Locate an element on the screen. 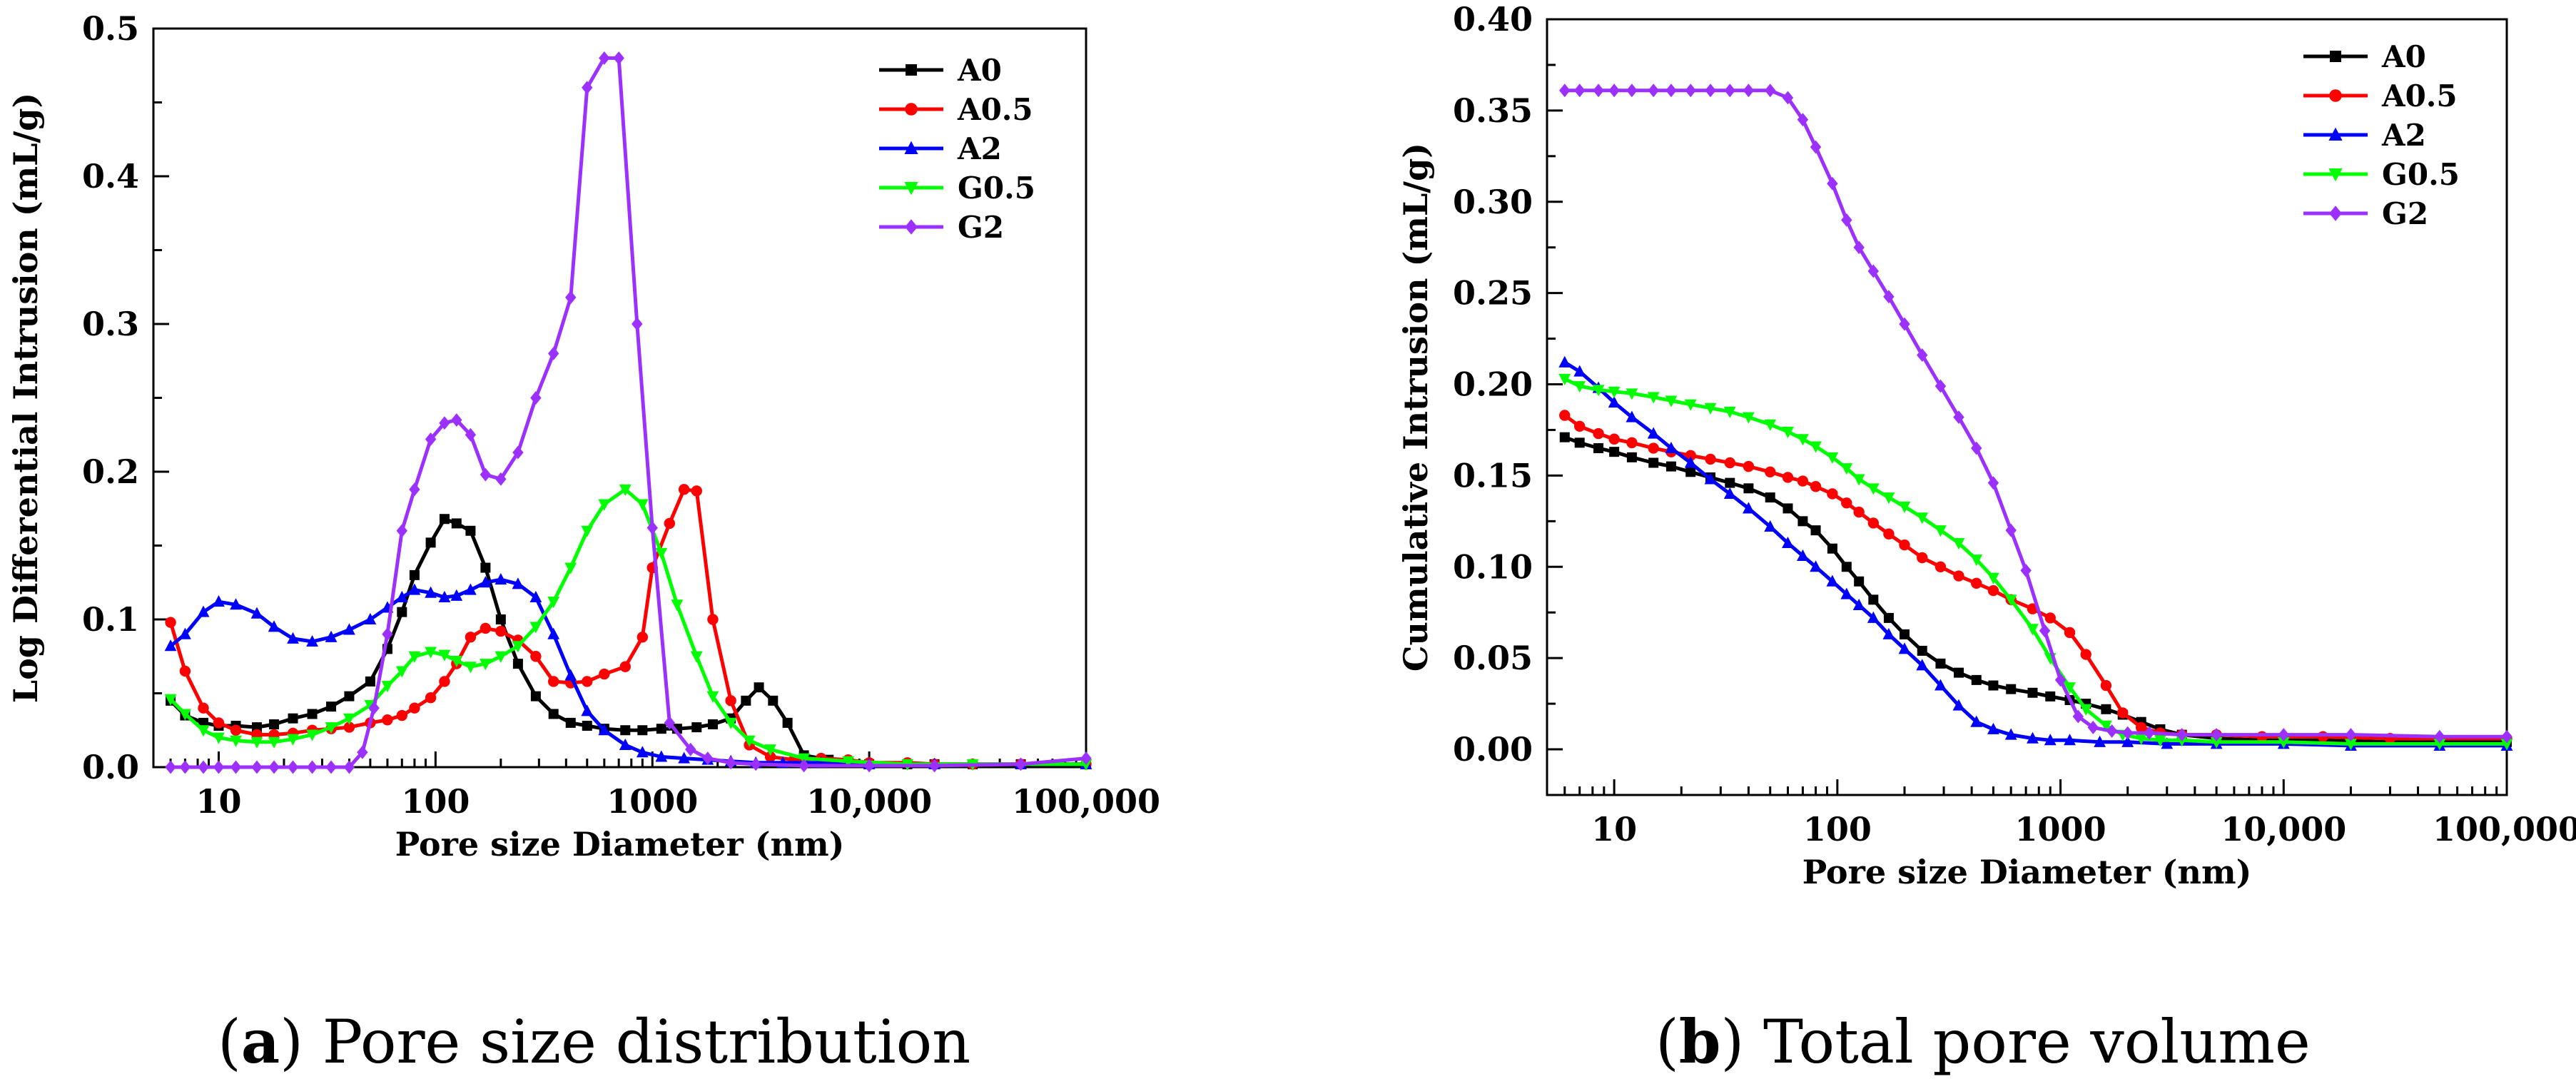 This screenshot has width=2576, height=1084. panel-b-legend-label-G0.5: G0.5 is located at coordinates (2421, 174).